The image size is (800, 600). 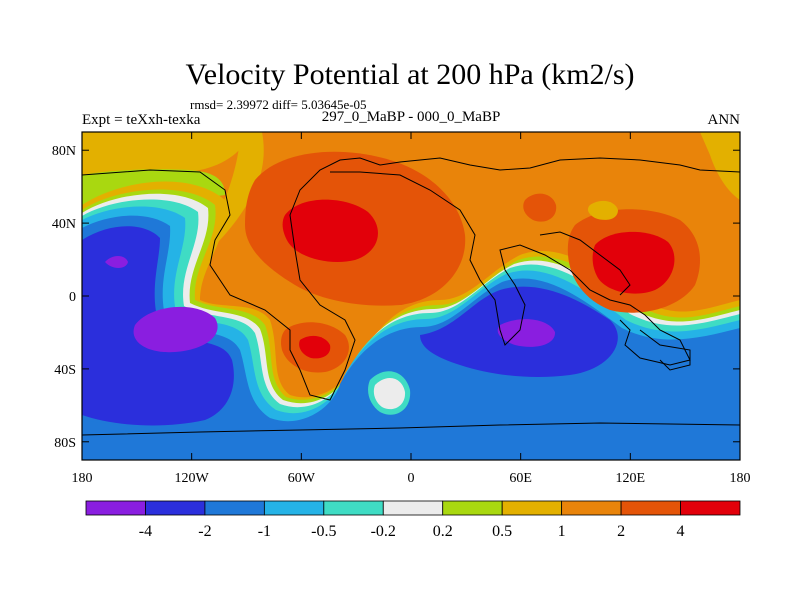 I want to click on colorbar-label-4: -0.2, so click(x=383, y=531).